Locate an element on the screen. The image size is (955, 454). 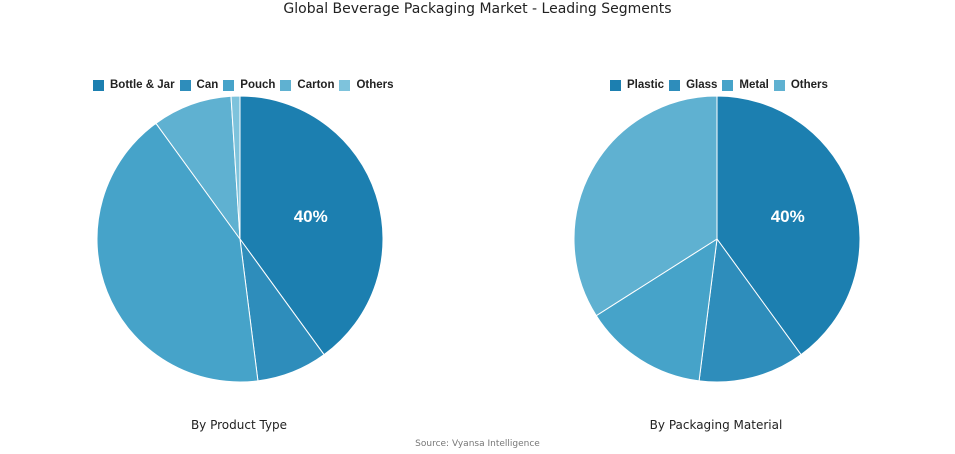
legend-label: Bottle & Jar is located at coordinates (142, 85).